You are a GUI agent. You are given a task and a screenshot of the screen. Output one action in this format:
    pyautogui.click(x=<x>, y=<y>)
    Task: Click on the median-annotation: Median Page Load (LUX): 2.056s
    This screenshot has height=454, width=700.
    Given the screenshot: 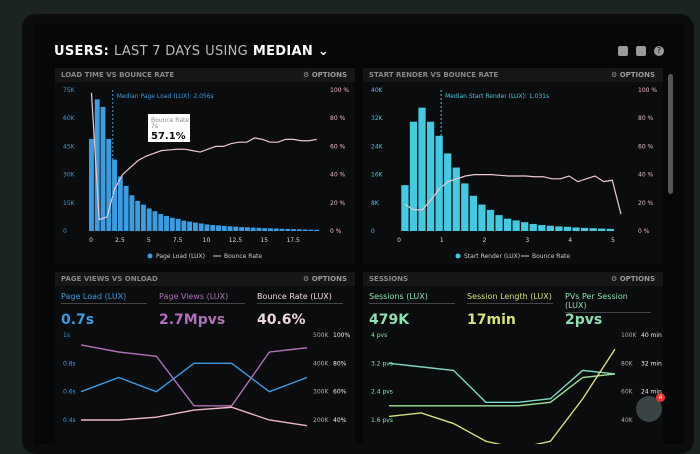 What is the action you would take?
    pyautogui.click(x=165, y=96)
    